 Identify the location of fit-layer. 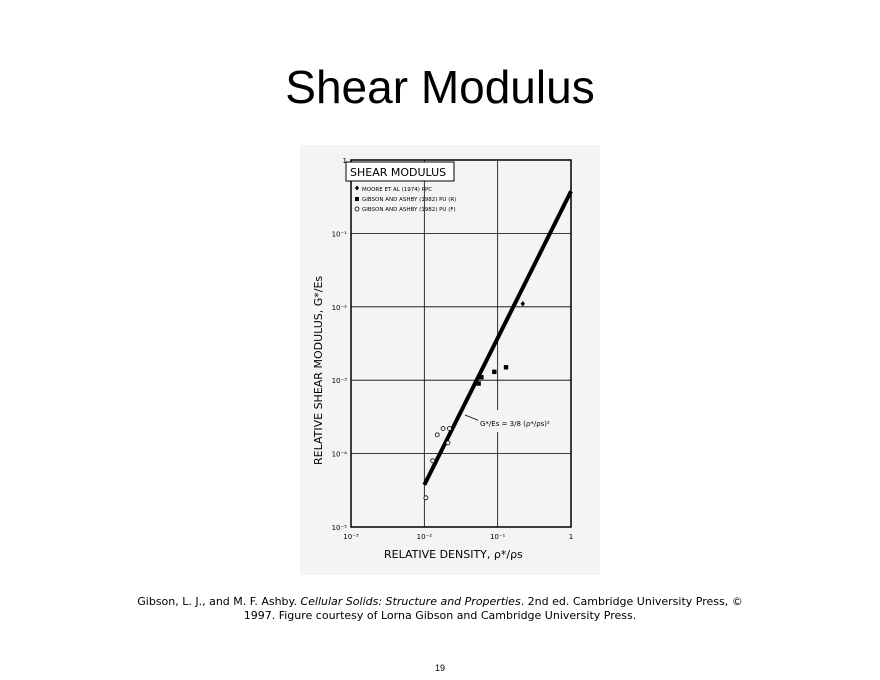
(497, 338).